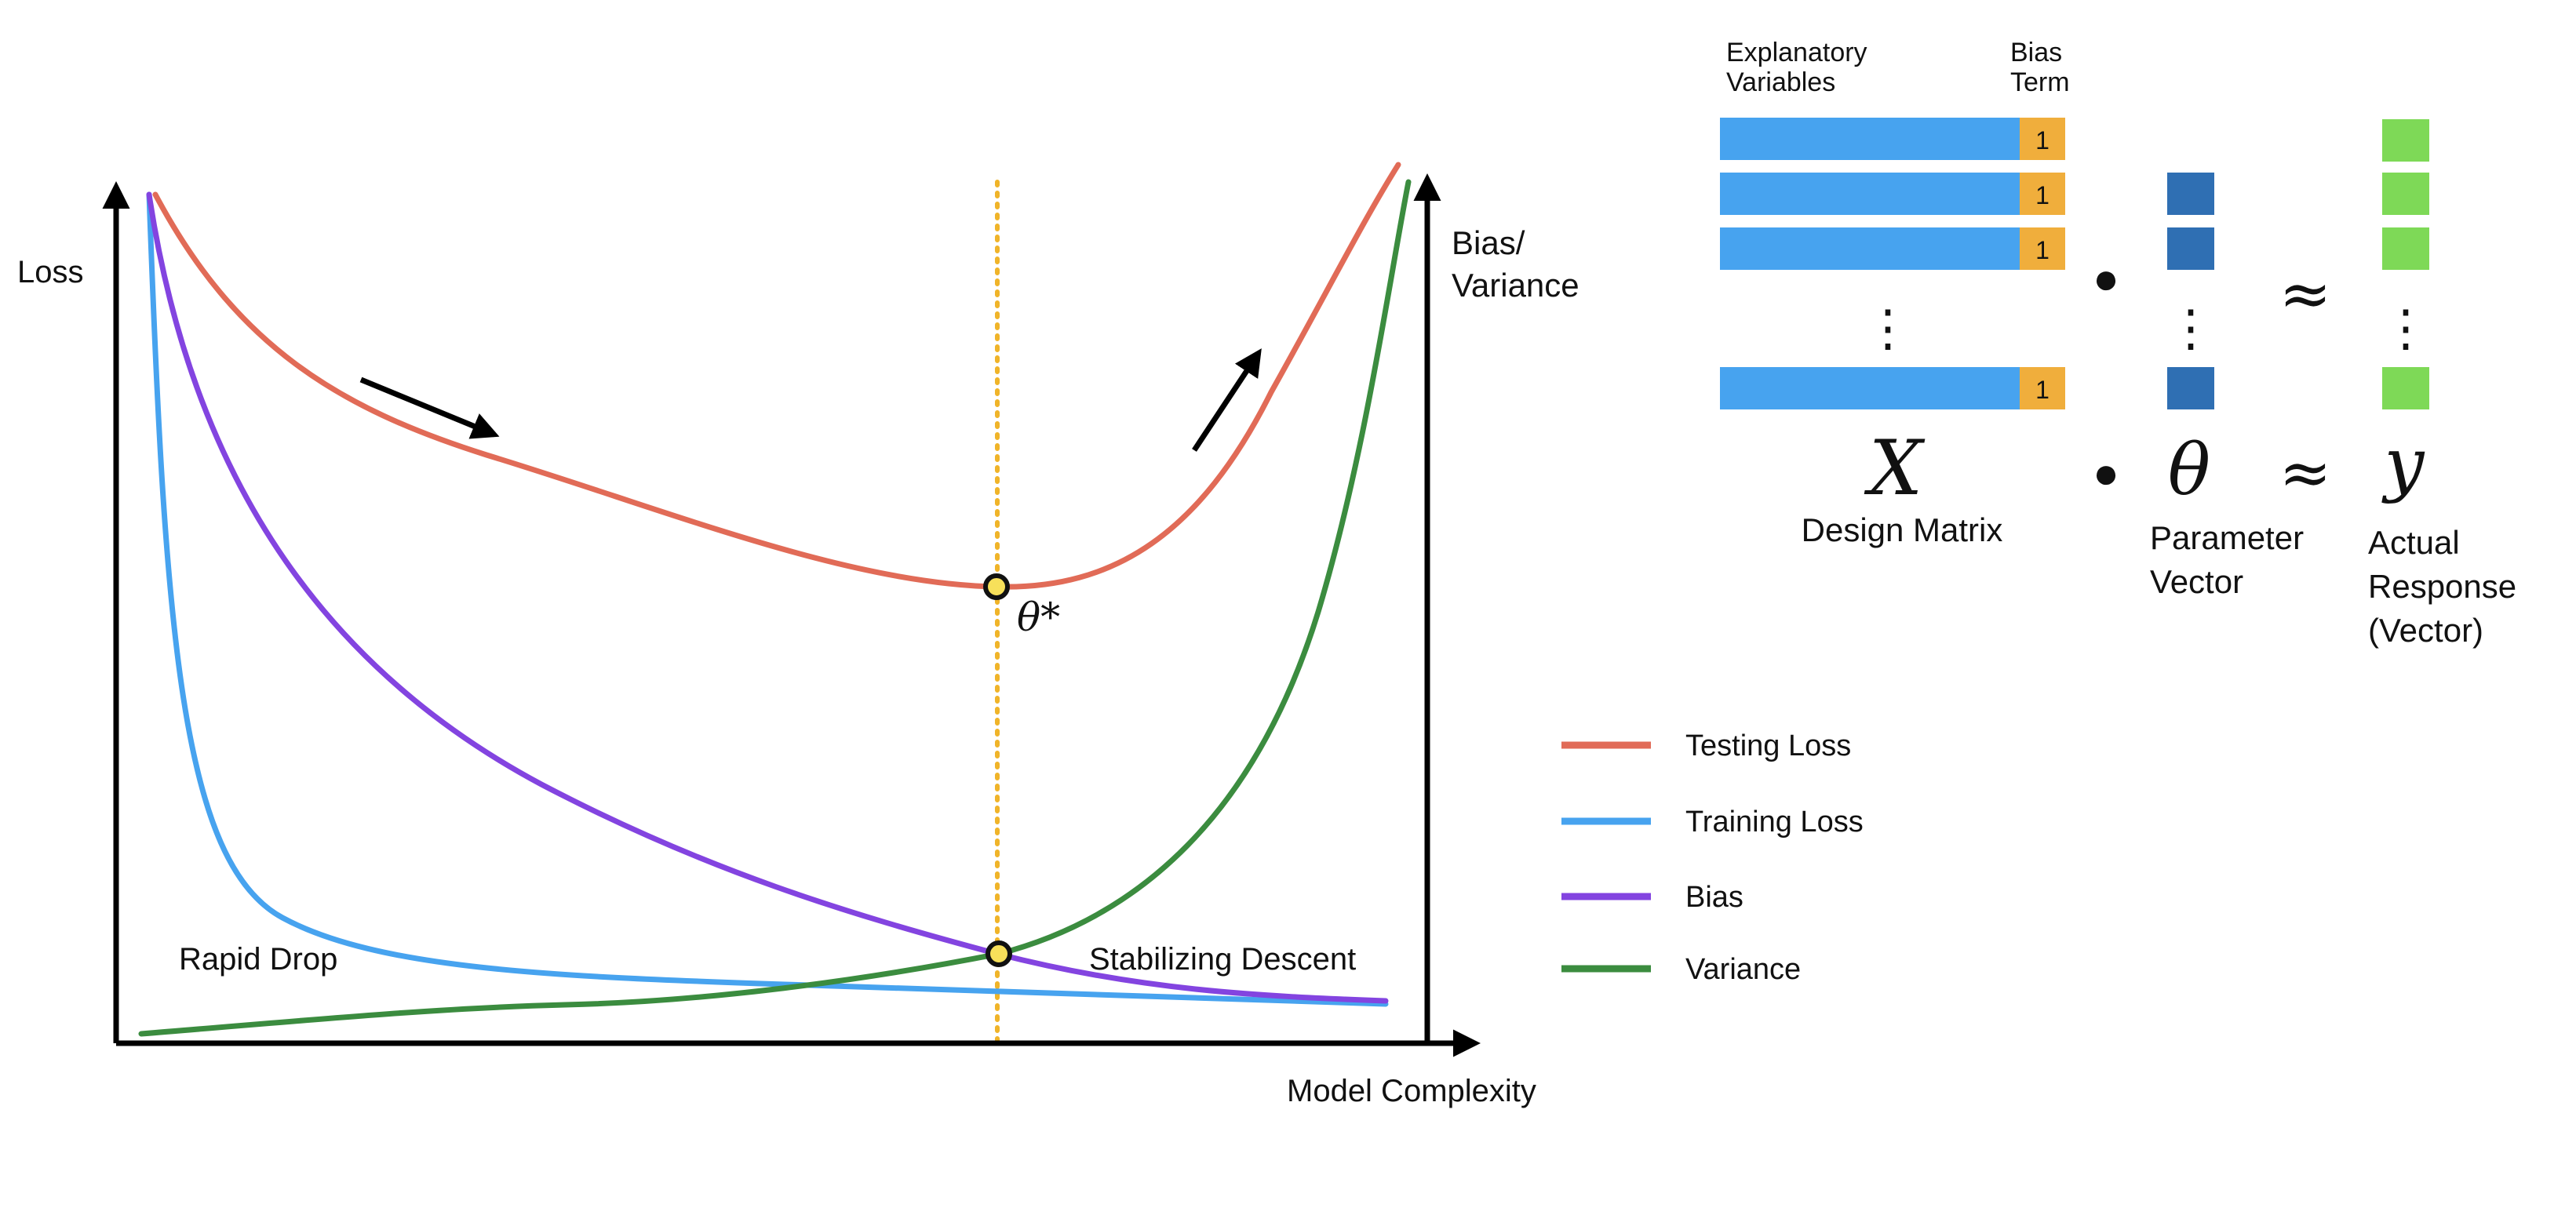  I want to click on response-symbol: y, so click(2403, 464).